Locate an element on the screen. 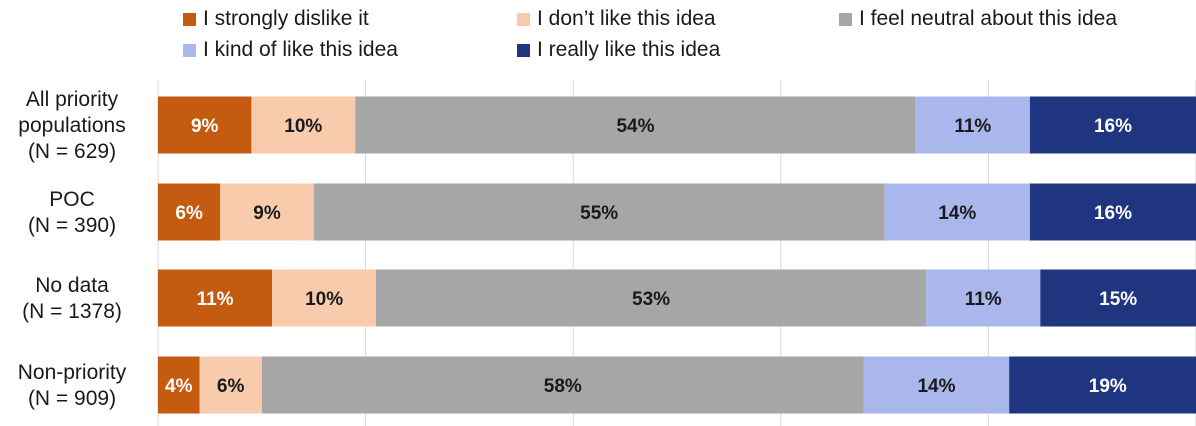 The image size is (1196, 426). data-label: 15% is located at coordinates (1118, 299).